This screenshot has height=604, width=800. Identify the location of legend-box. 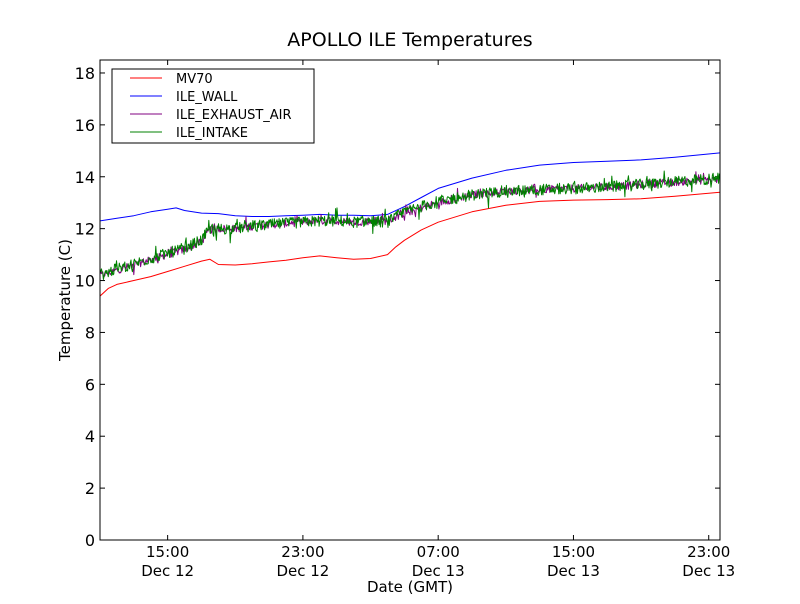
(213, 106).